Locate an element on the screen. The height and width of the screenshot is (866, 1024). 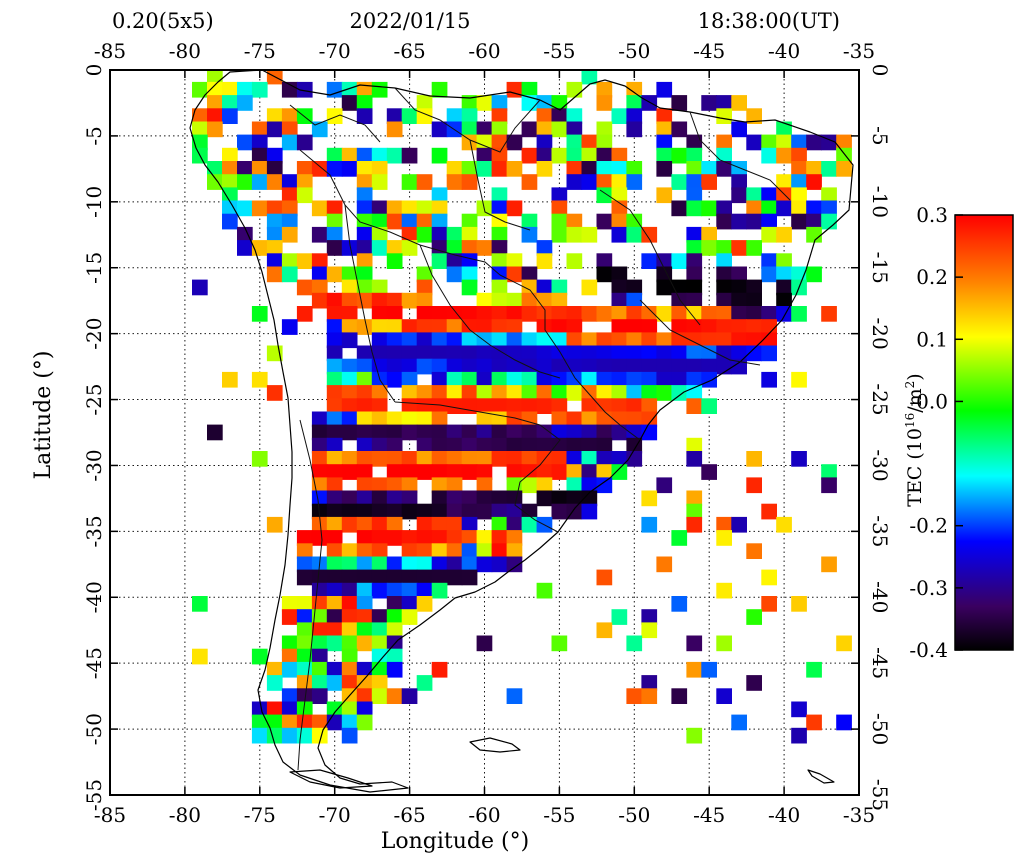
y-tick-label-left: 0 is located at coordinates (94, 70).